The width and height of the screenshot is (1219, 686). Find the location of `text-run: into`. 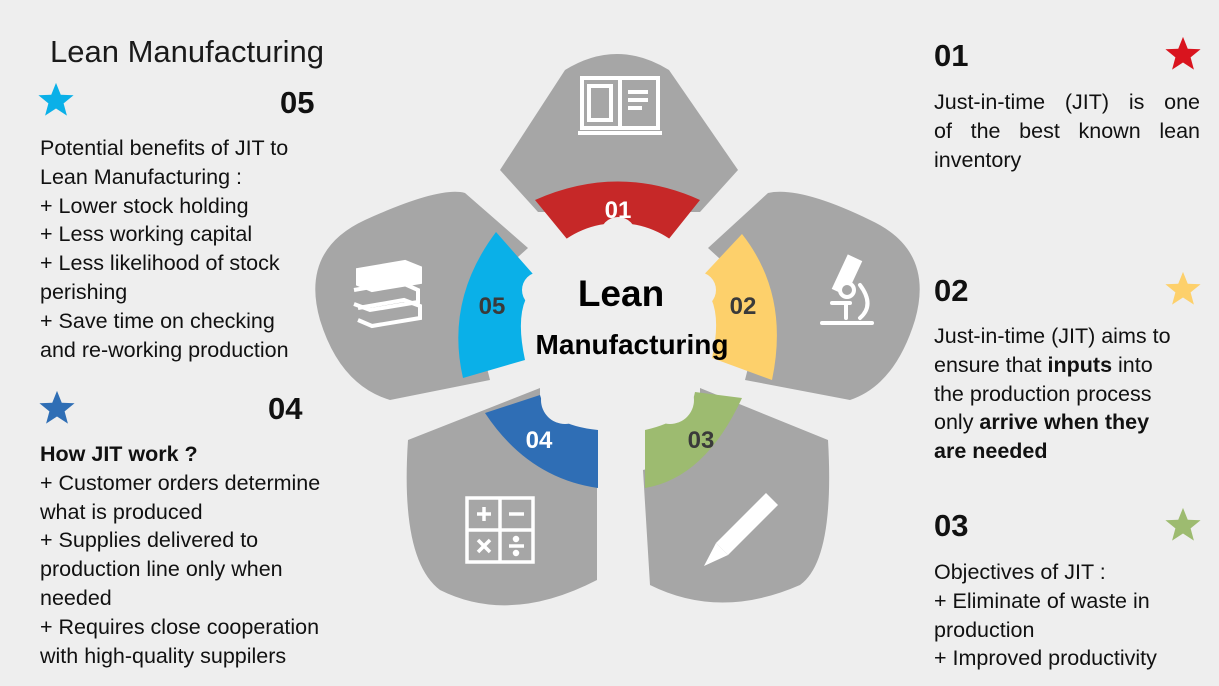

text-run: into is located at coordinates (1132, 364).